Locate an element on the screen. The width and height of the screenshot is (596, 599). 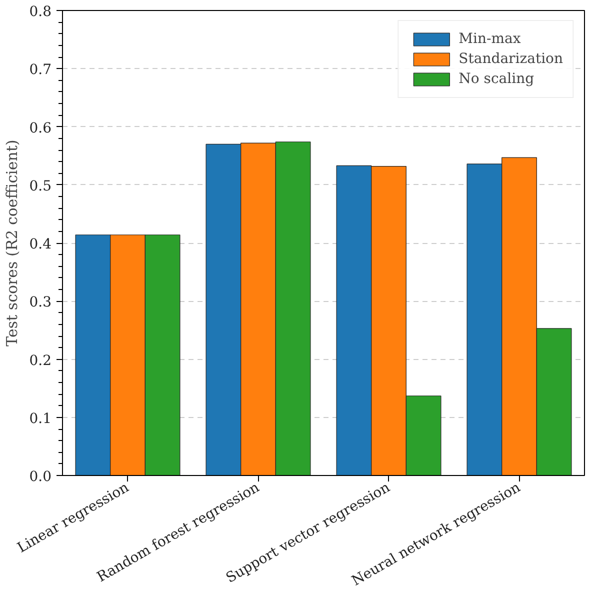
legend-label: No scaling is located at coordinates (496, 79).